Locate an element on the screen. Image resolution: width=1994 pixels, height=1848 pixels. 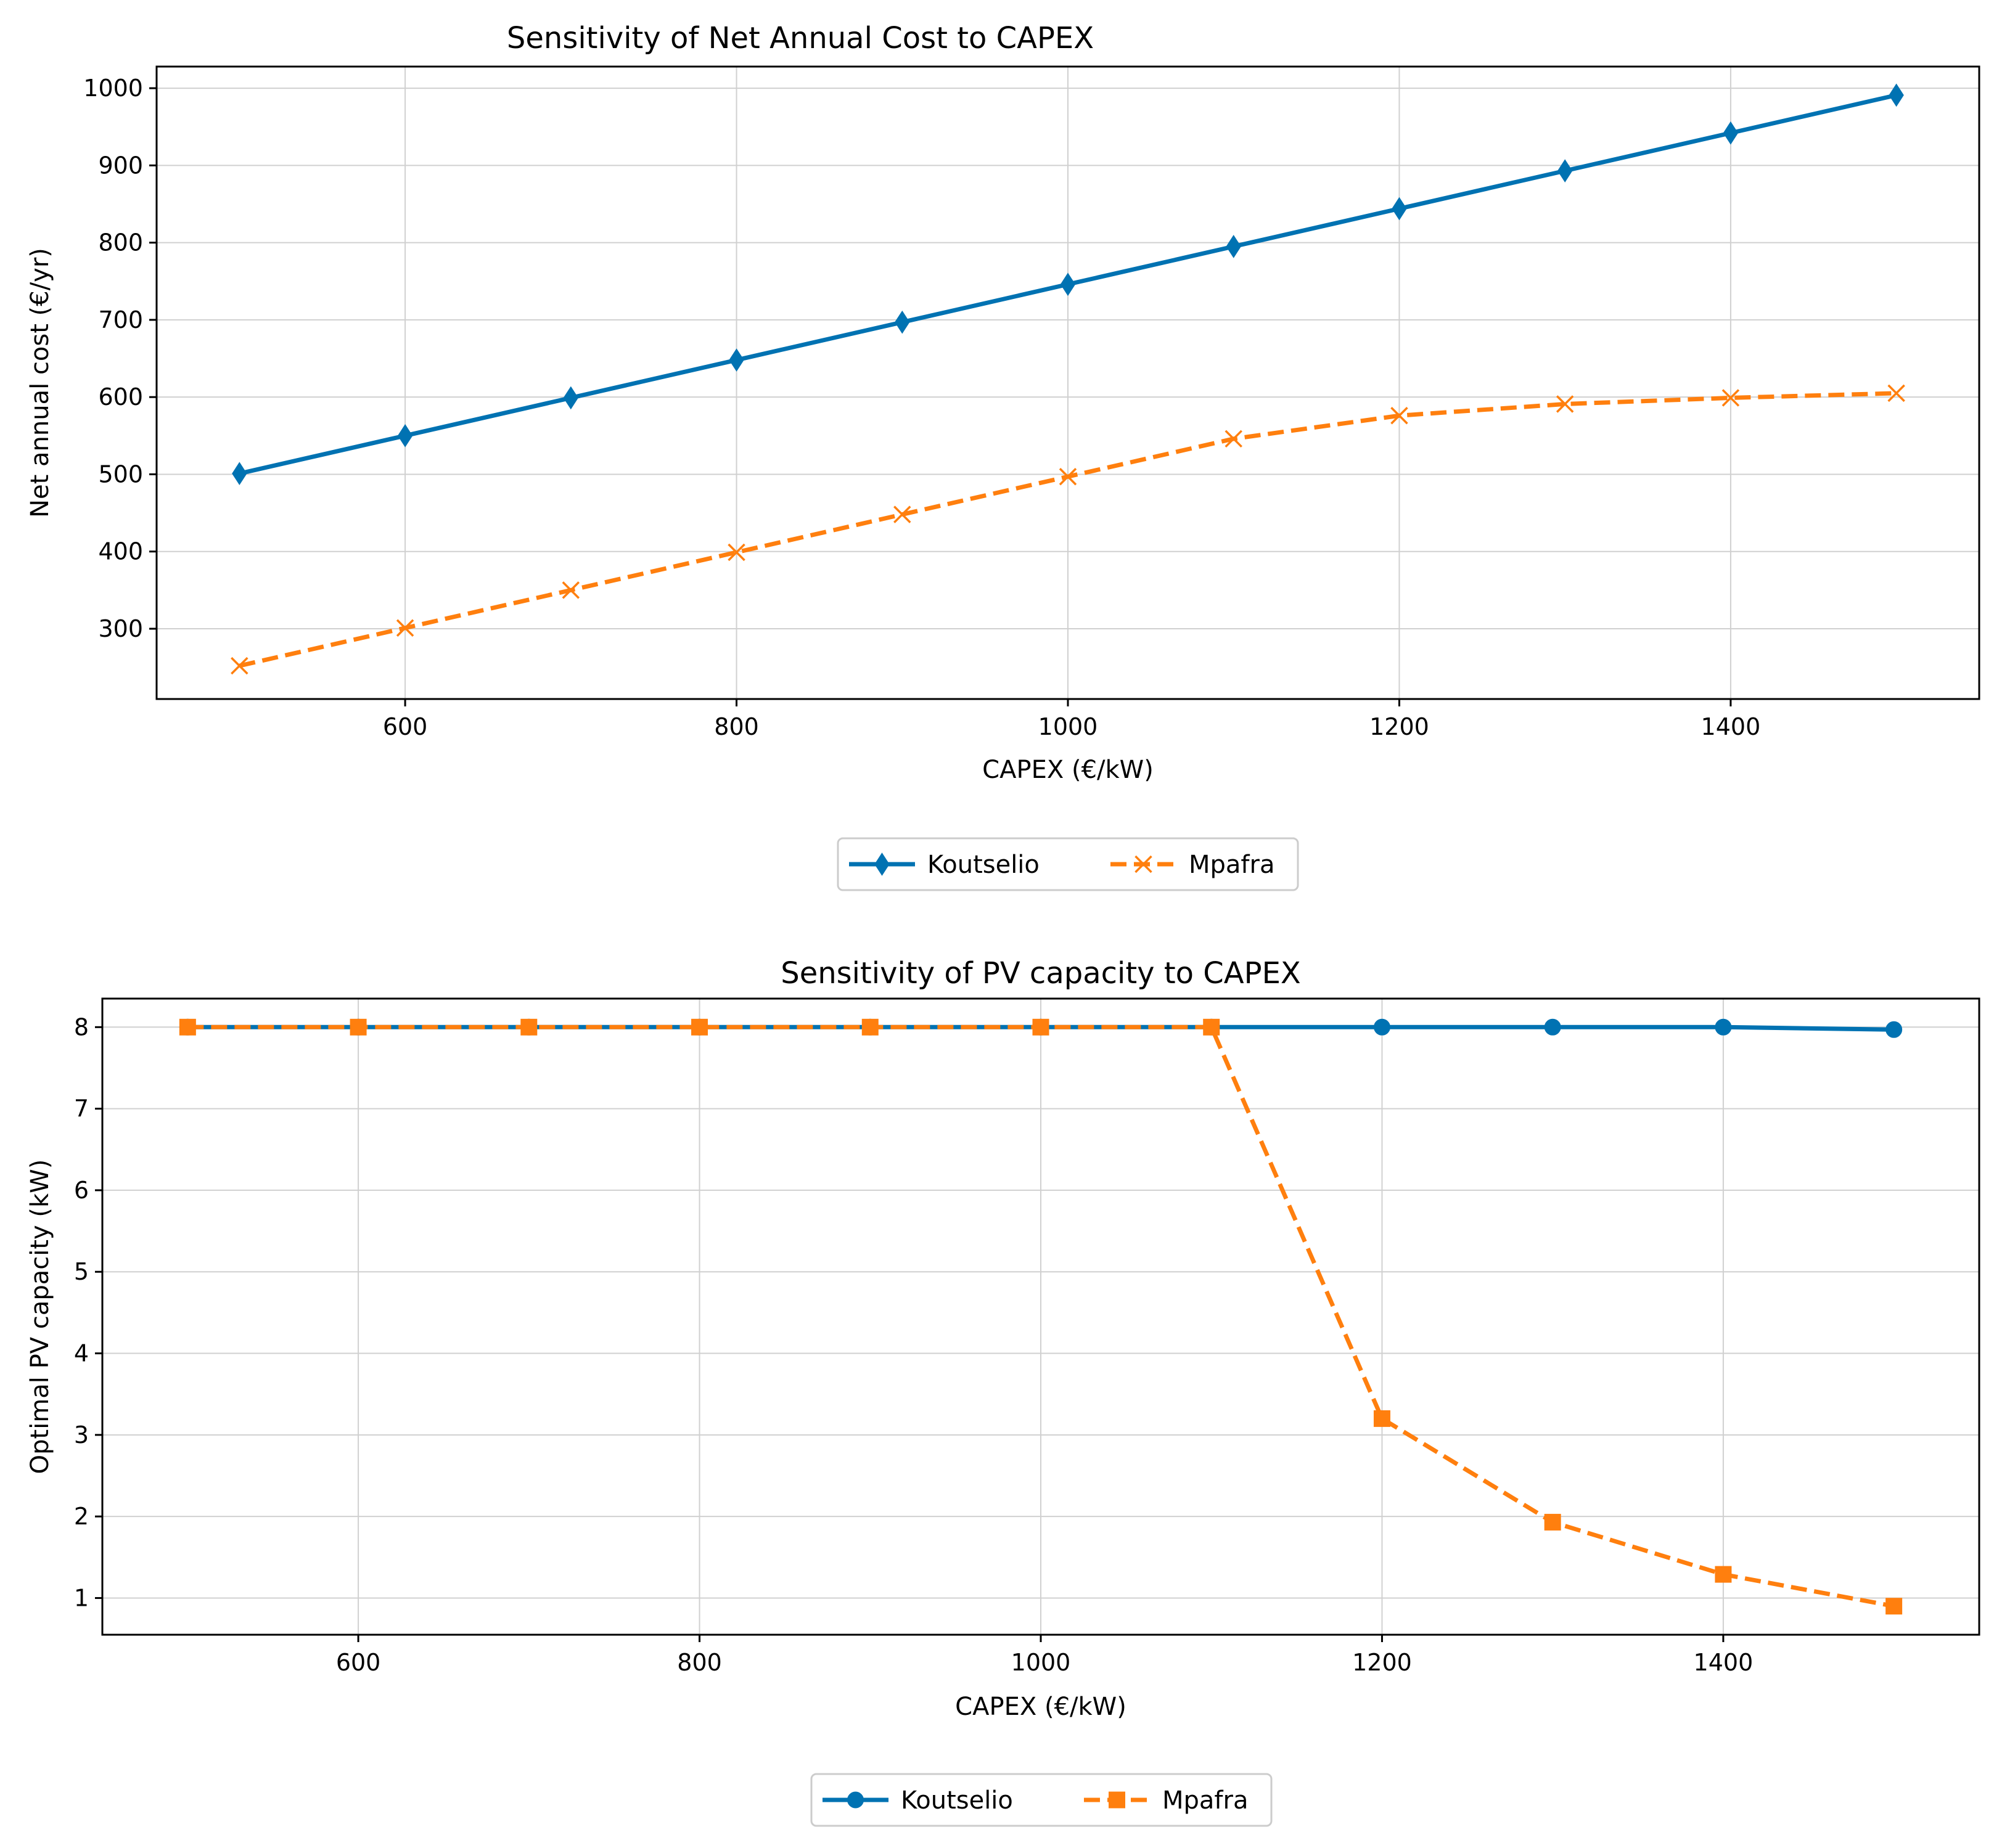
y-tick-label: 600 is located at coordinates (120, 397).